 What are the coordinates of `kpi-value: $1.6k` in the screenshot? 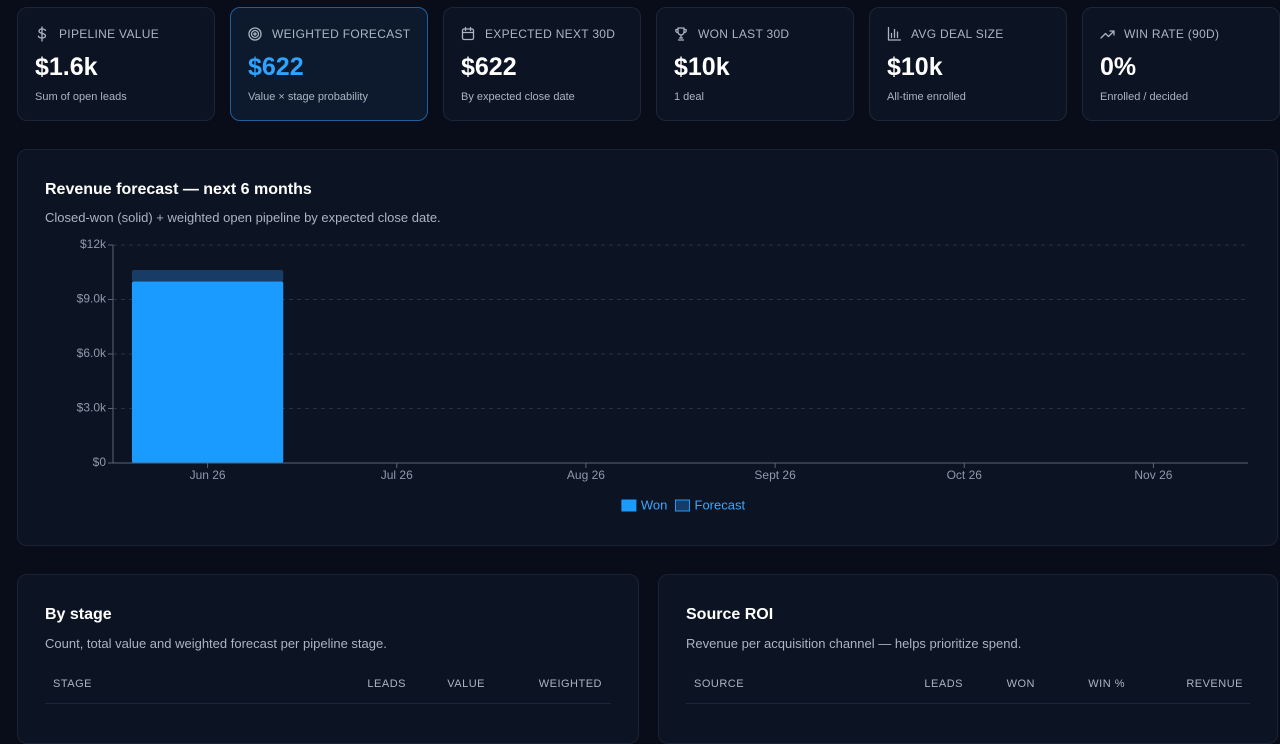 It's located at (66, 67).